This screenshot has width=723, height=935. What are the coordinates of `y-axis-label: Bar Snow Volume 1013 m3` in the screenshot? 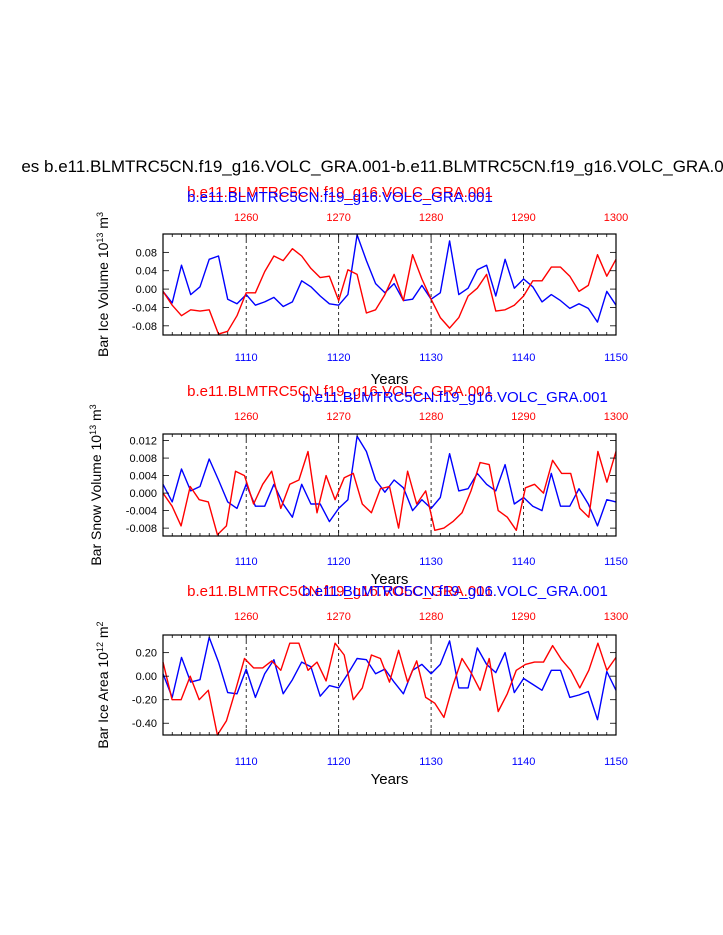 It's located at (96, 484).